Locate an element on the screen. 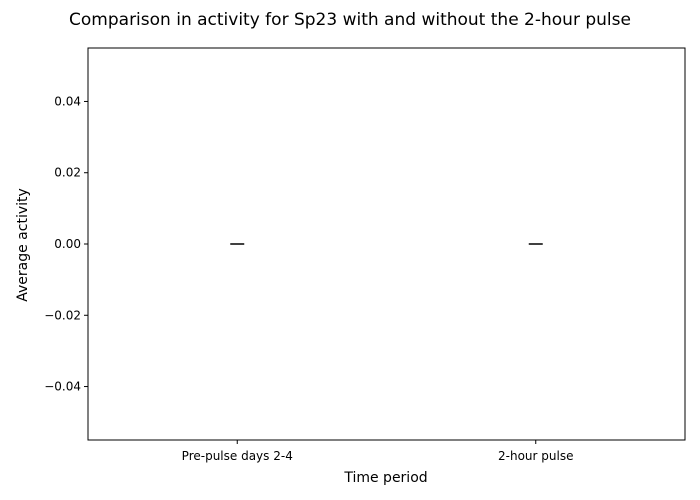  y-tick-label: −0.04 is located at coordinates (62, 387).